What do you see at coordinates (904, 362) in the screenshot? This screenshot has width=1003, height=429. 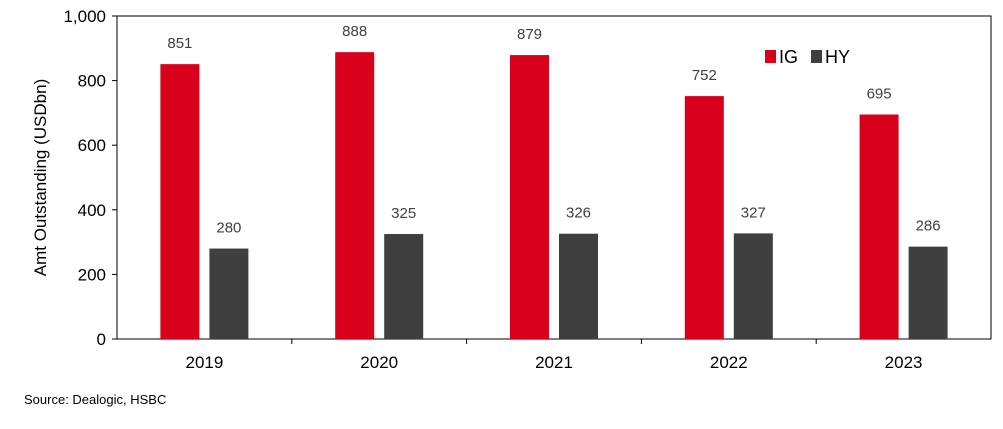 I see `x-tick-label: 2023` at bounding box center [904, 362].